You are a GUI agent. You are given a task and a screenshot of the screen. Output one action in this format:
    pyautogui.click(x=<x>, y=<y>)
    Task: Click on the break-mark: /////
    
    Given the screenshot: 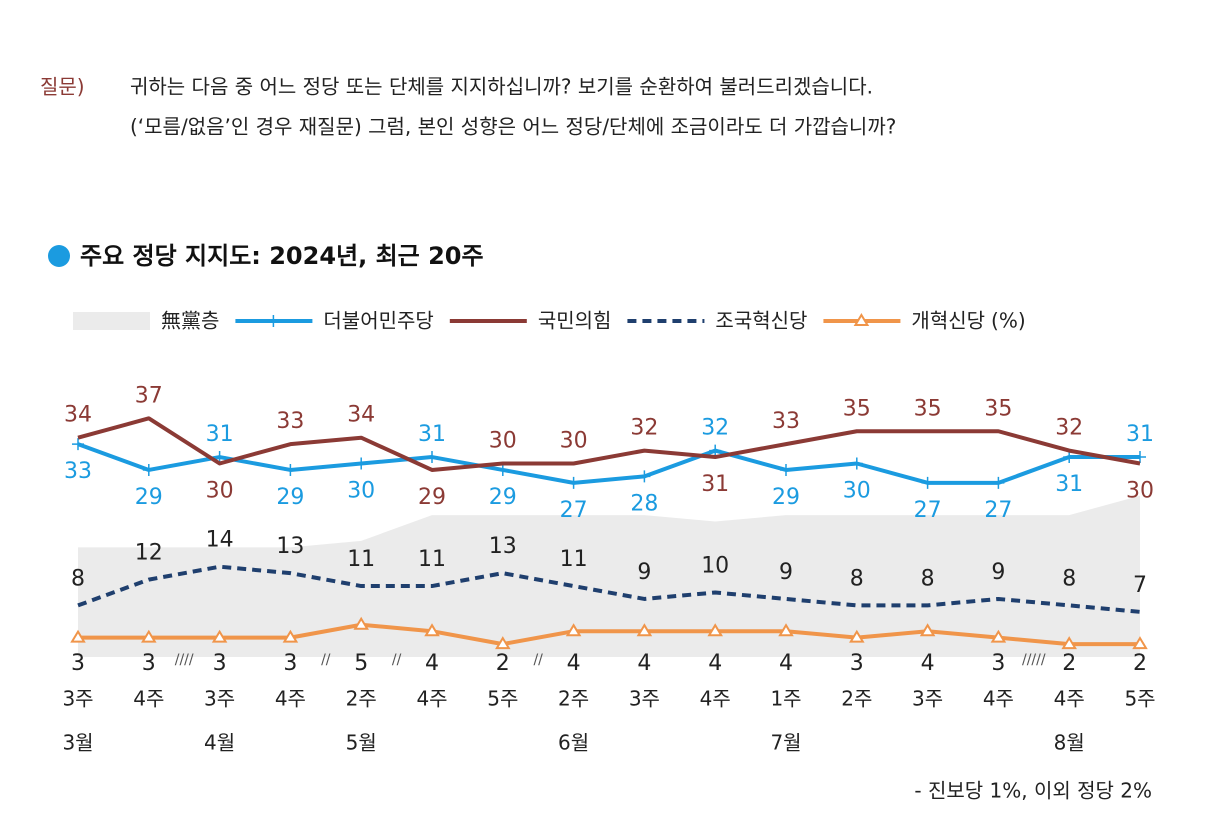 What is the action you would take?
    pyautogui.click(x=1034, y=660)
    